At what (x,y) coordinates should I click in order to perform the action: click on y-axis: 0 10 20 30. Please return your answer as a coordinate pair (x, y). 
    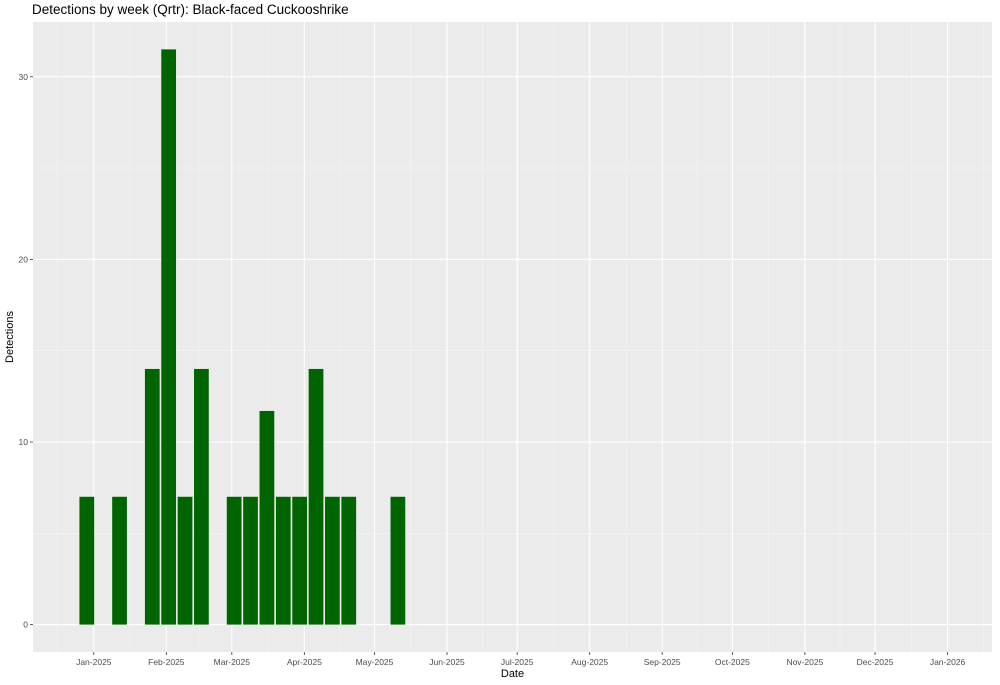
    Looking at the image, I should click on (26, 351).